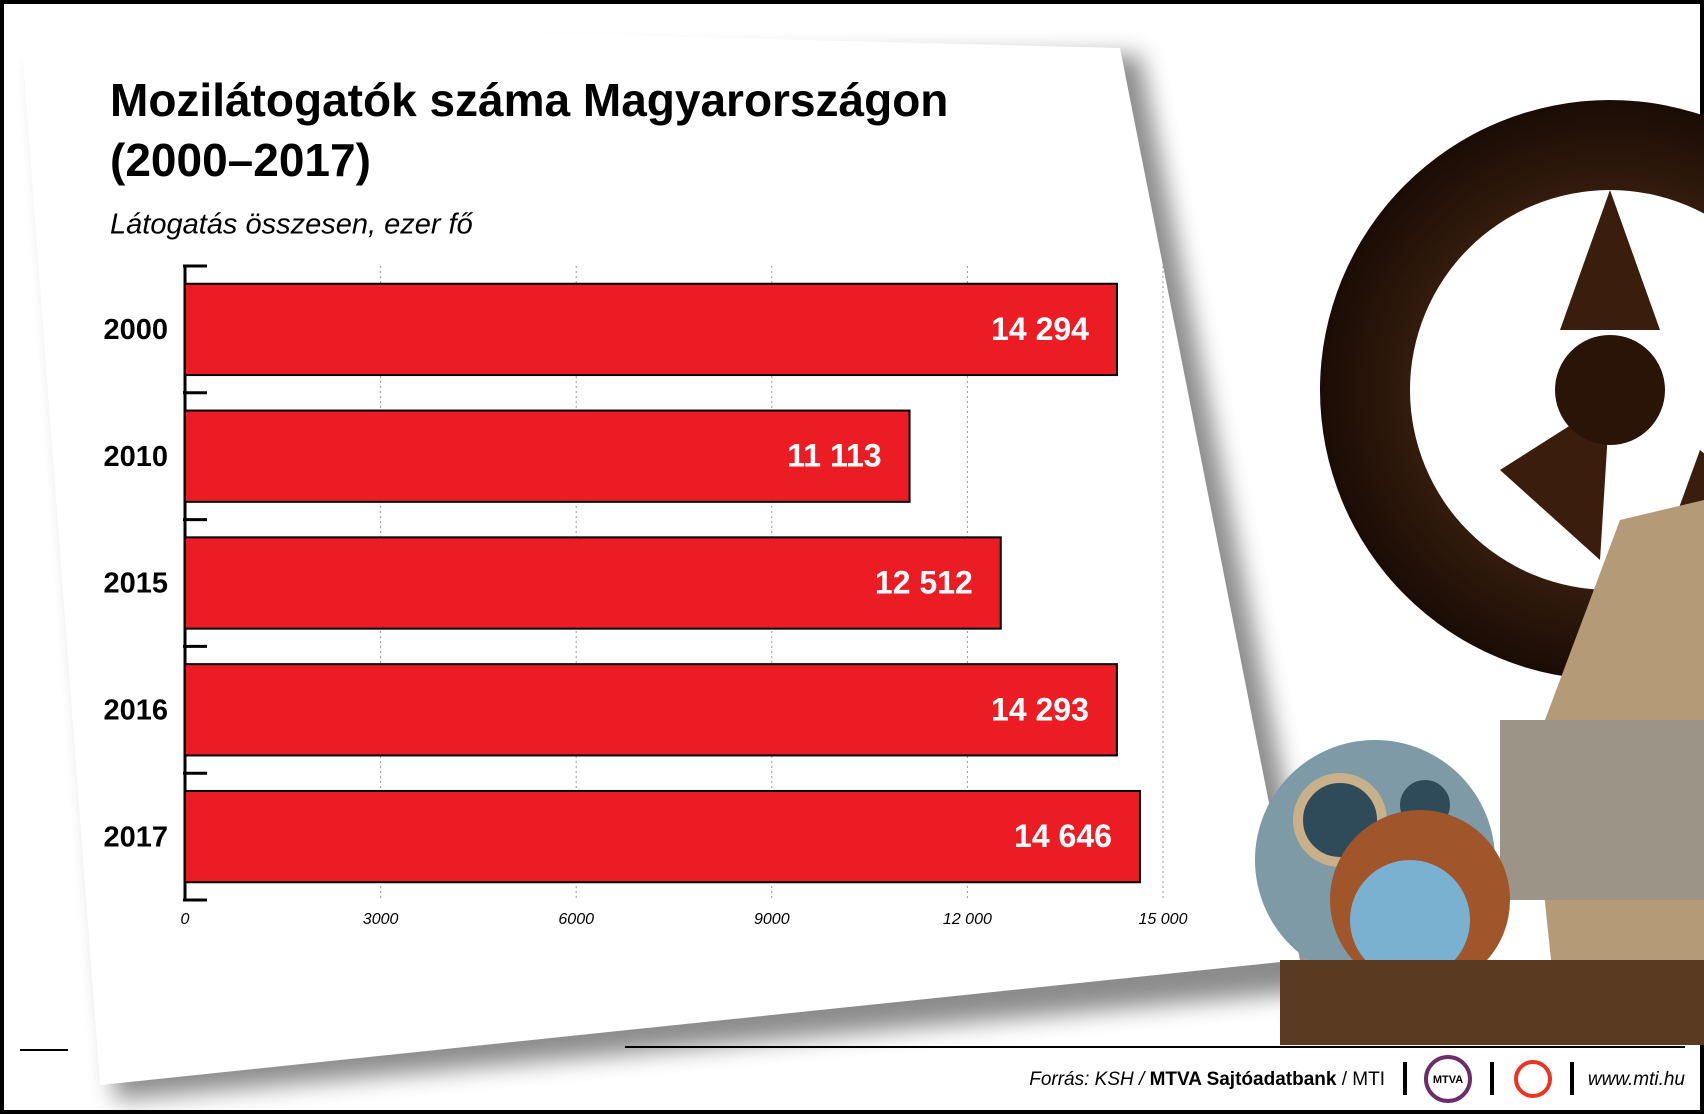  Describe the element at coordinates (381, 919) in the screenshot. I see `x-tick-label: 3000` at that location.